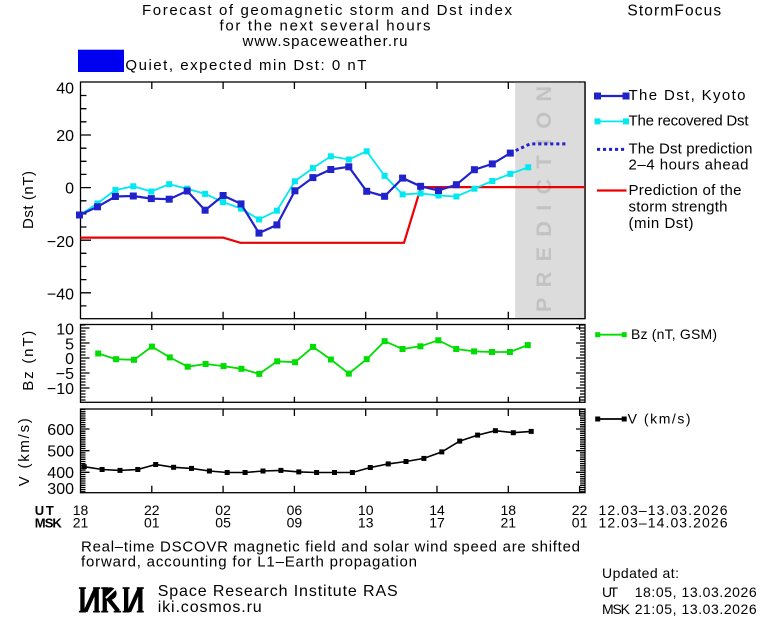  I want to click on svg-text: Quiet, expected min Dst: 0 nT, so click(245, 65).